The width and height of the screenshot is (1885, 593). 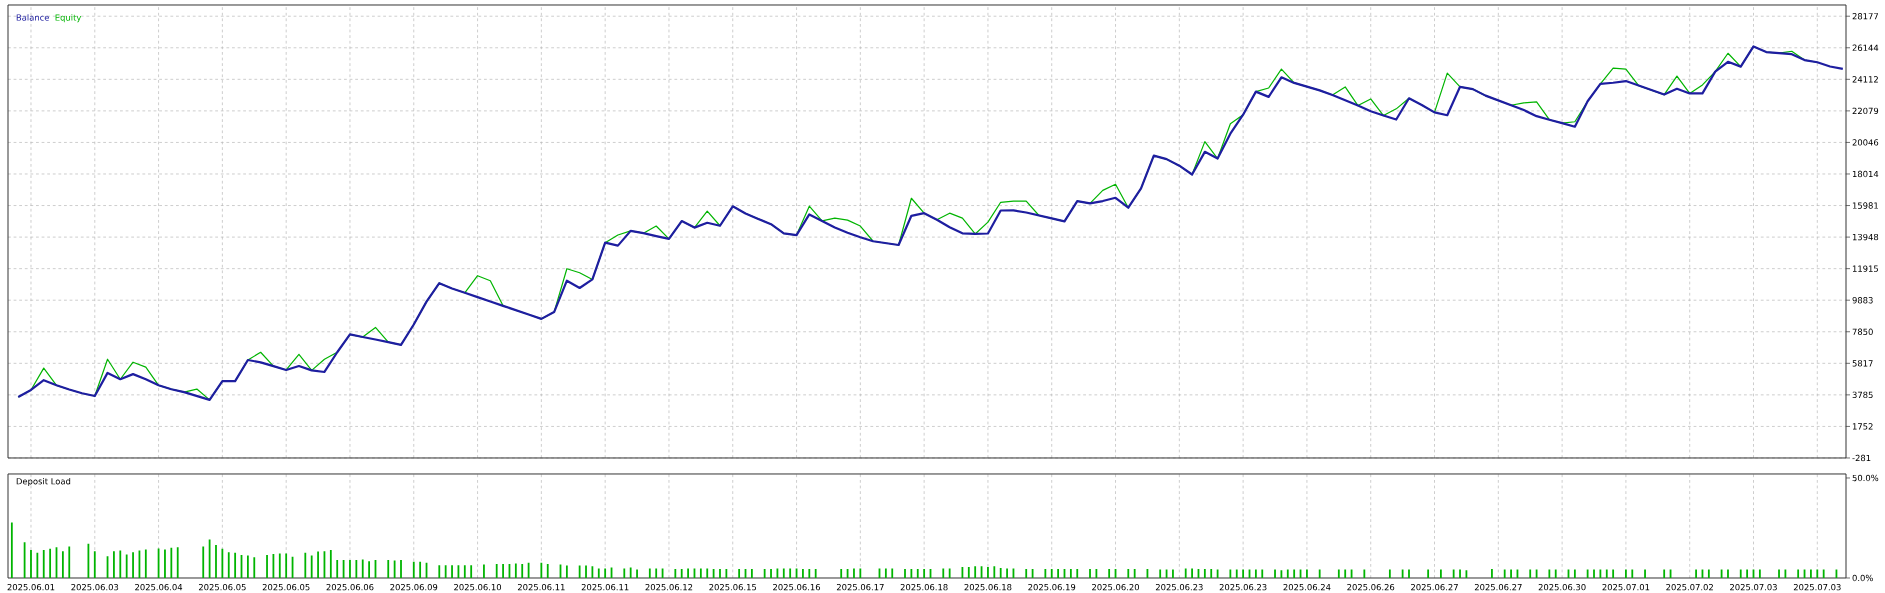 I want to click on y-tick-label: 15981, so click(x=1865, y=205).